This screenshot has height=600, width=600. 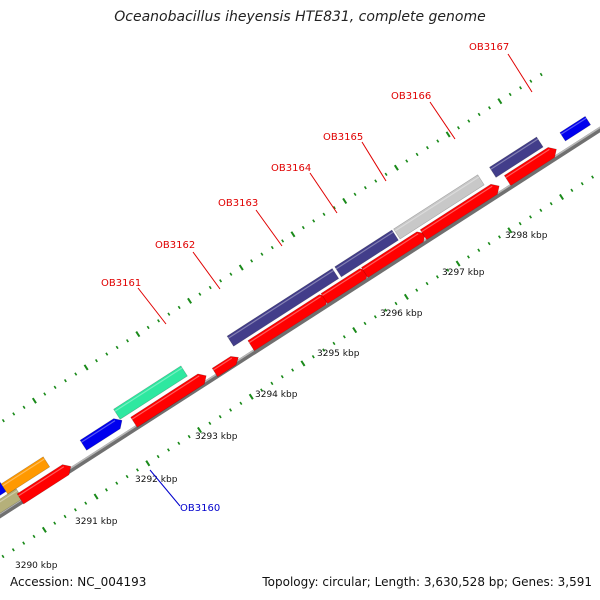 What do you see at coordinates (156, 480) in the screenshot?
I see `kbp-label: 3292 kbp` at bounding box center [156, 480].